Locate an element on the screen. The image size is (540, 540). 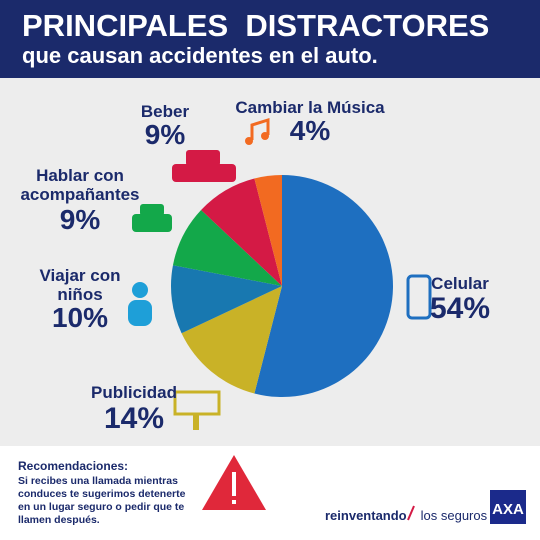
category-label: Celular is located at coordinates (460, 283).